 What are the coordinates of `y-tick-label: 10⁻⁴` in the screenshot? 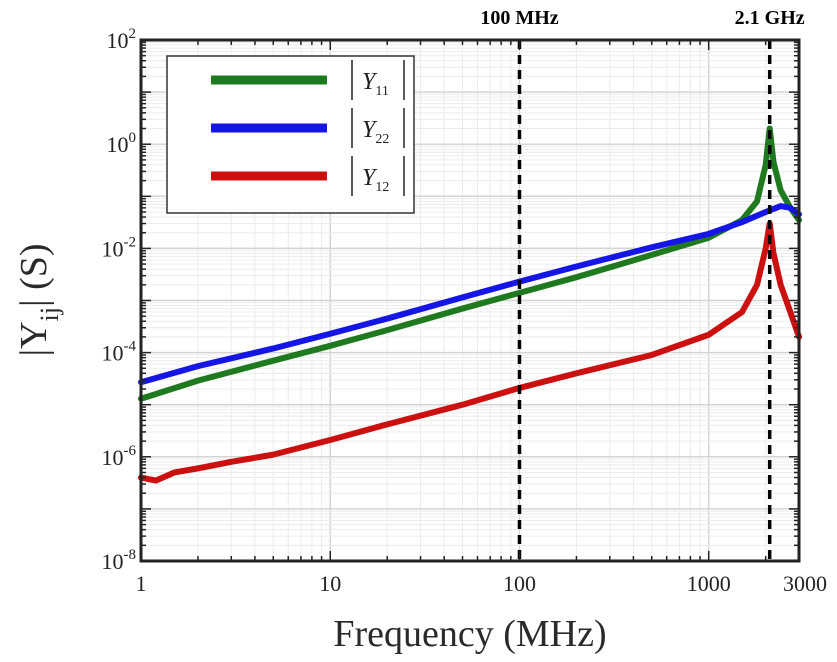 It's located at (119, 352).